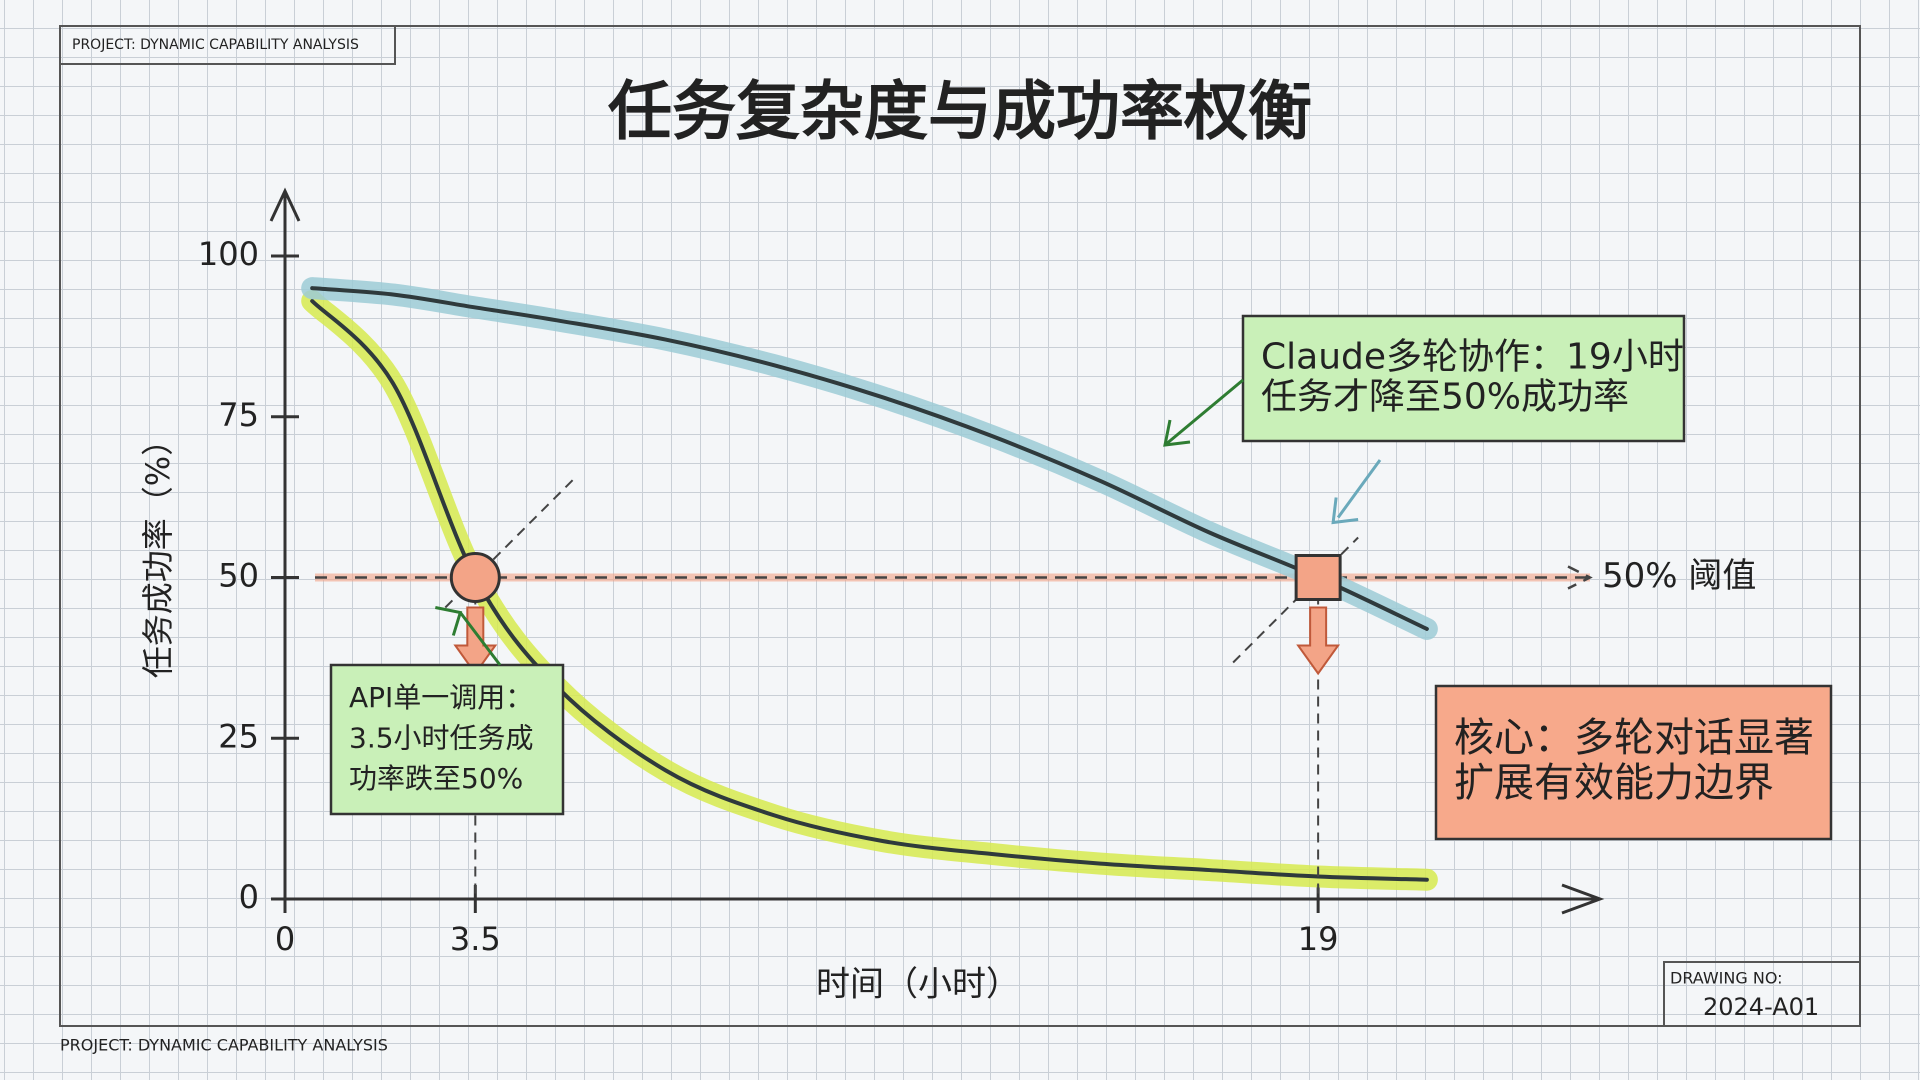 The width and height of the screenshot is (1920, 1080). I want to click on y-tick-label: 25, so click(238, 736).